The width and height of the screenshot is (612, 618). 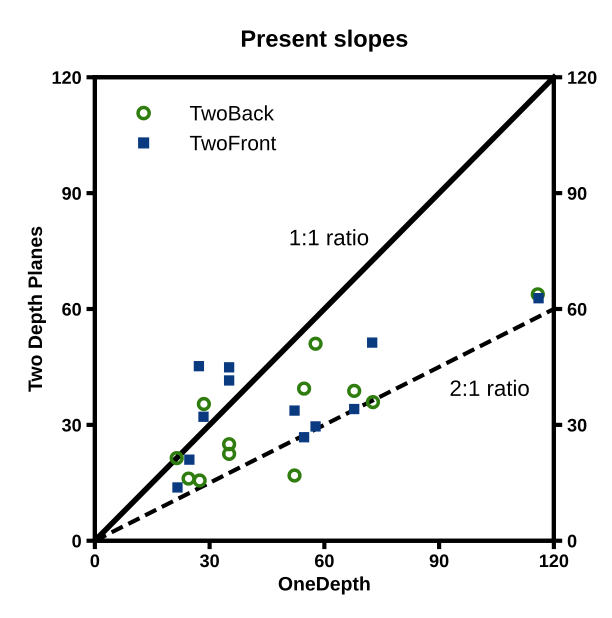 I want to click on x-tick-label: 120, so click(x=554, y=561).